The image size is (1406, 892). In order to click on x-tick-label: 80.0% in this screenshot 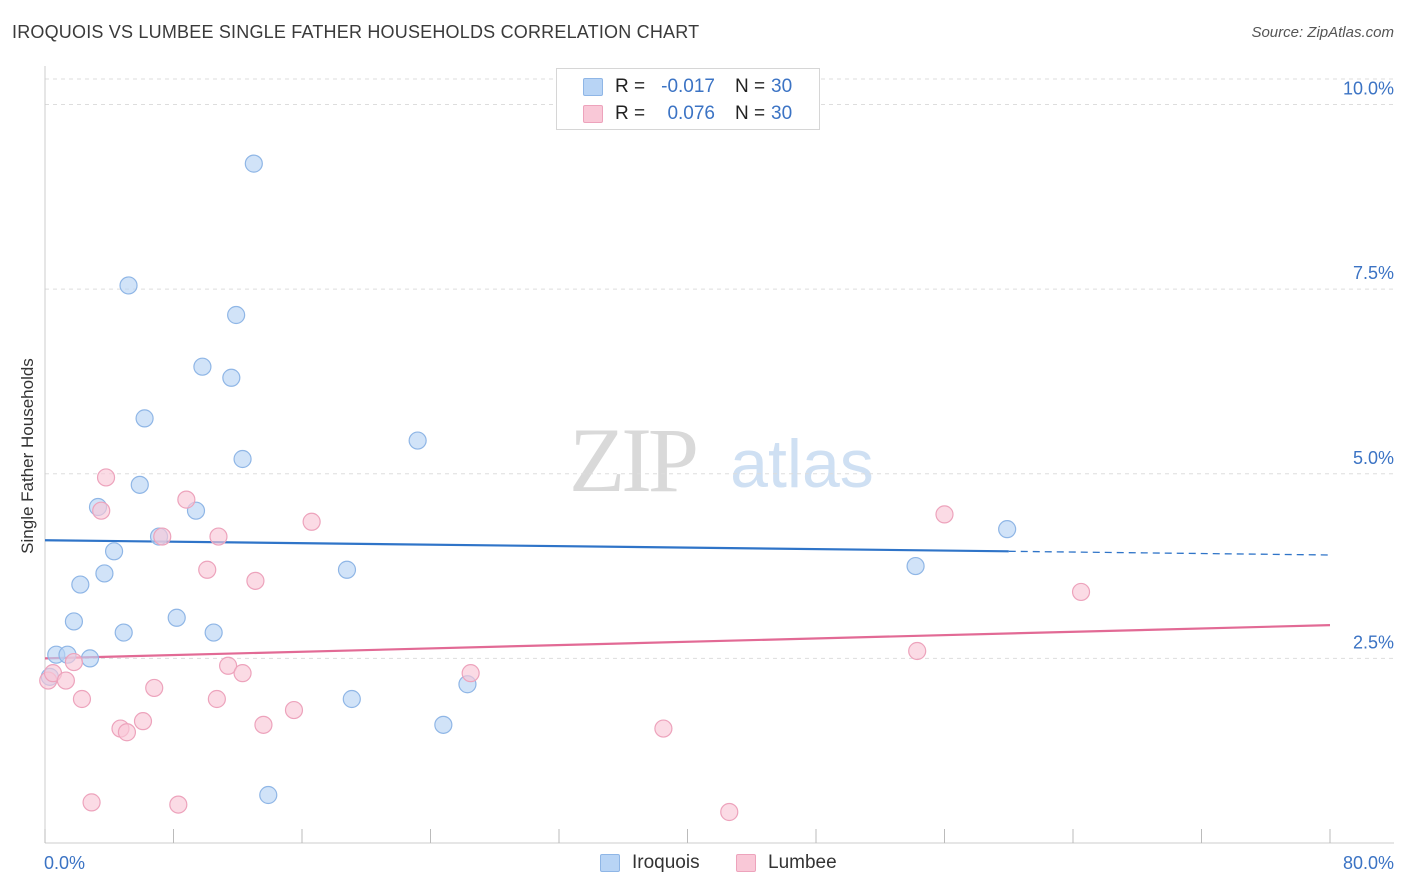, I will do `click(1368, 863)`.